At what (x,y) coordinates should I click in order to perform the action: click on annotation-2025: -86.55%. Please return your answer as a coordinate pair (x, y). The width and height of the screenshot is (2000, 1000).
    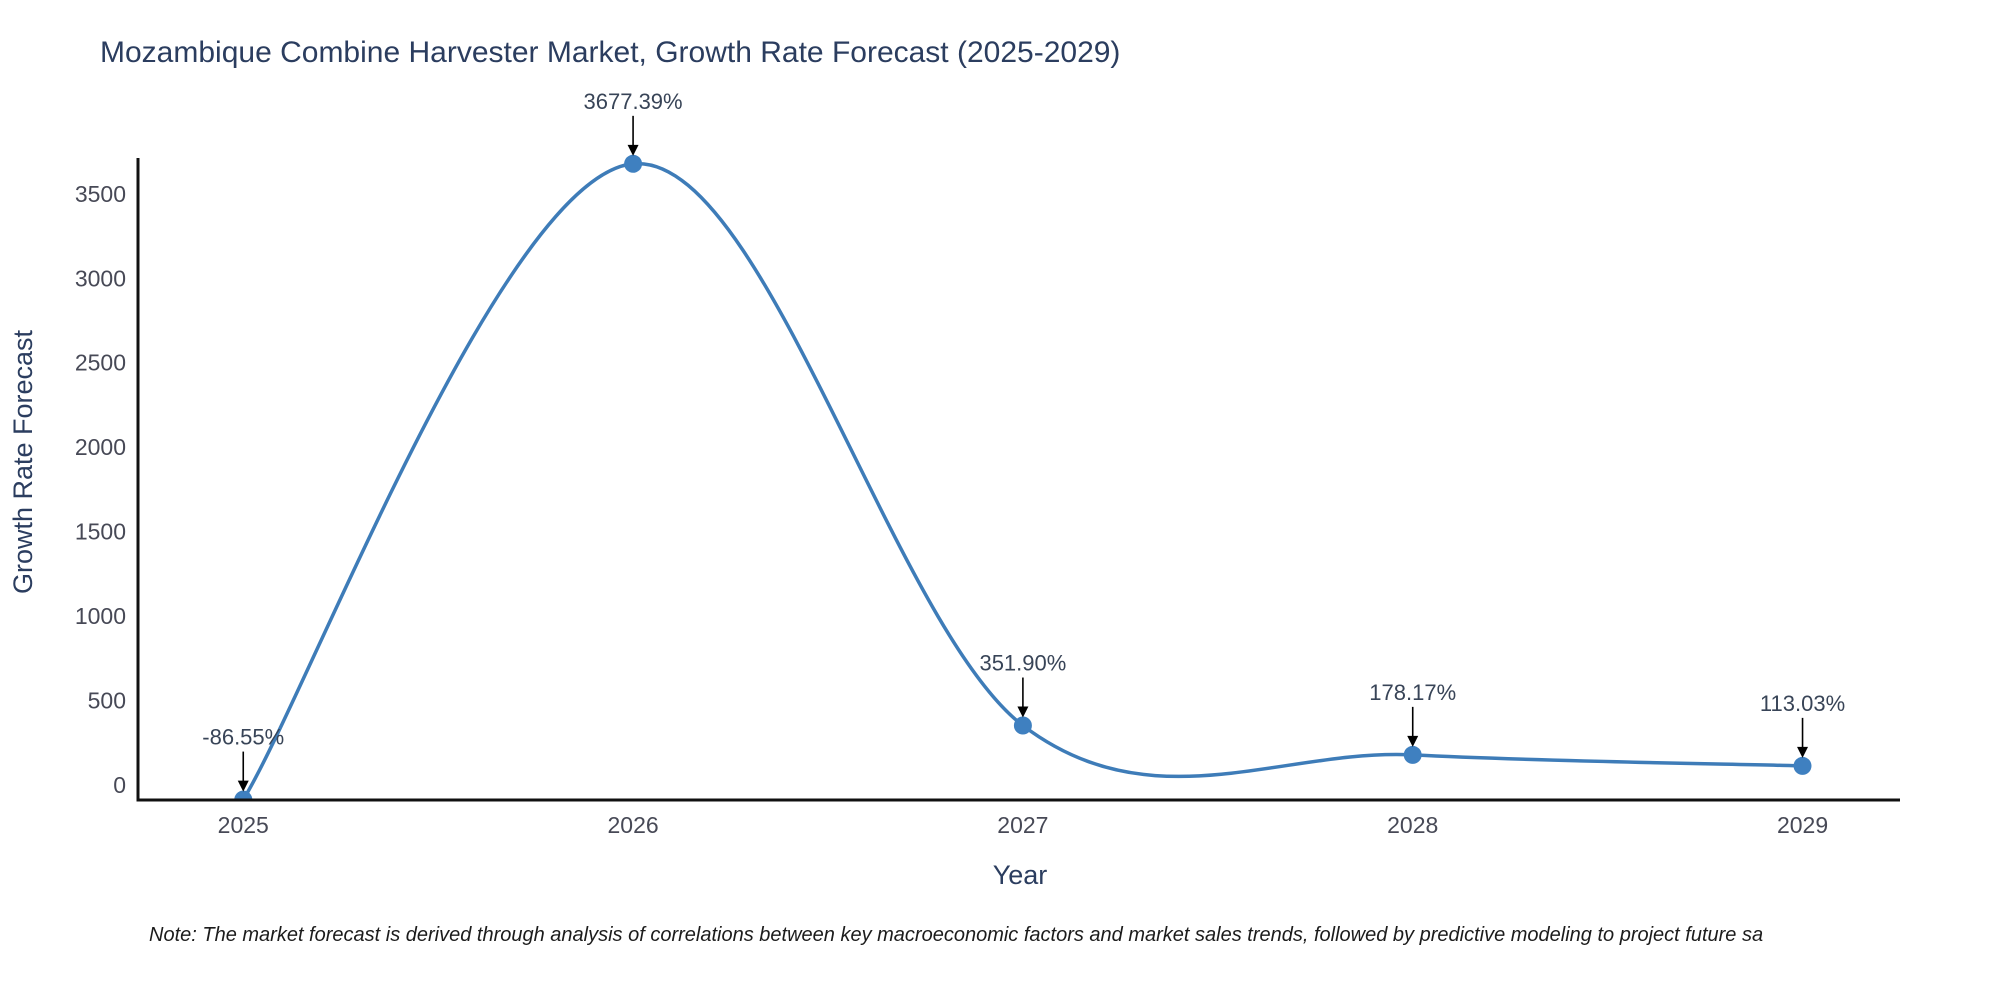
    Looking at the image, I should click on (243, 758).